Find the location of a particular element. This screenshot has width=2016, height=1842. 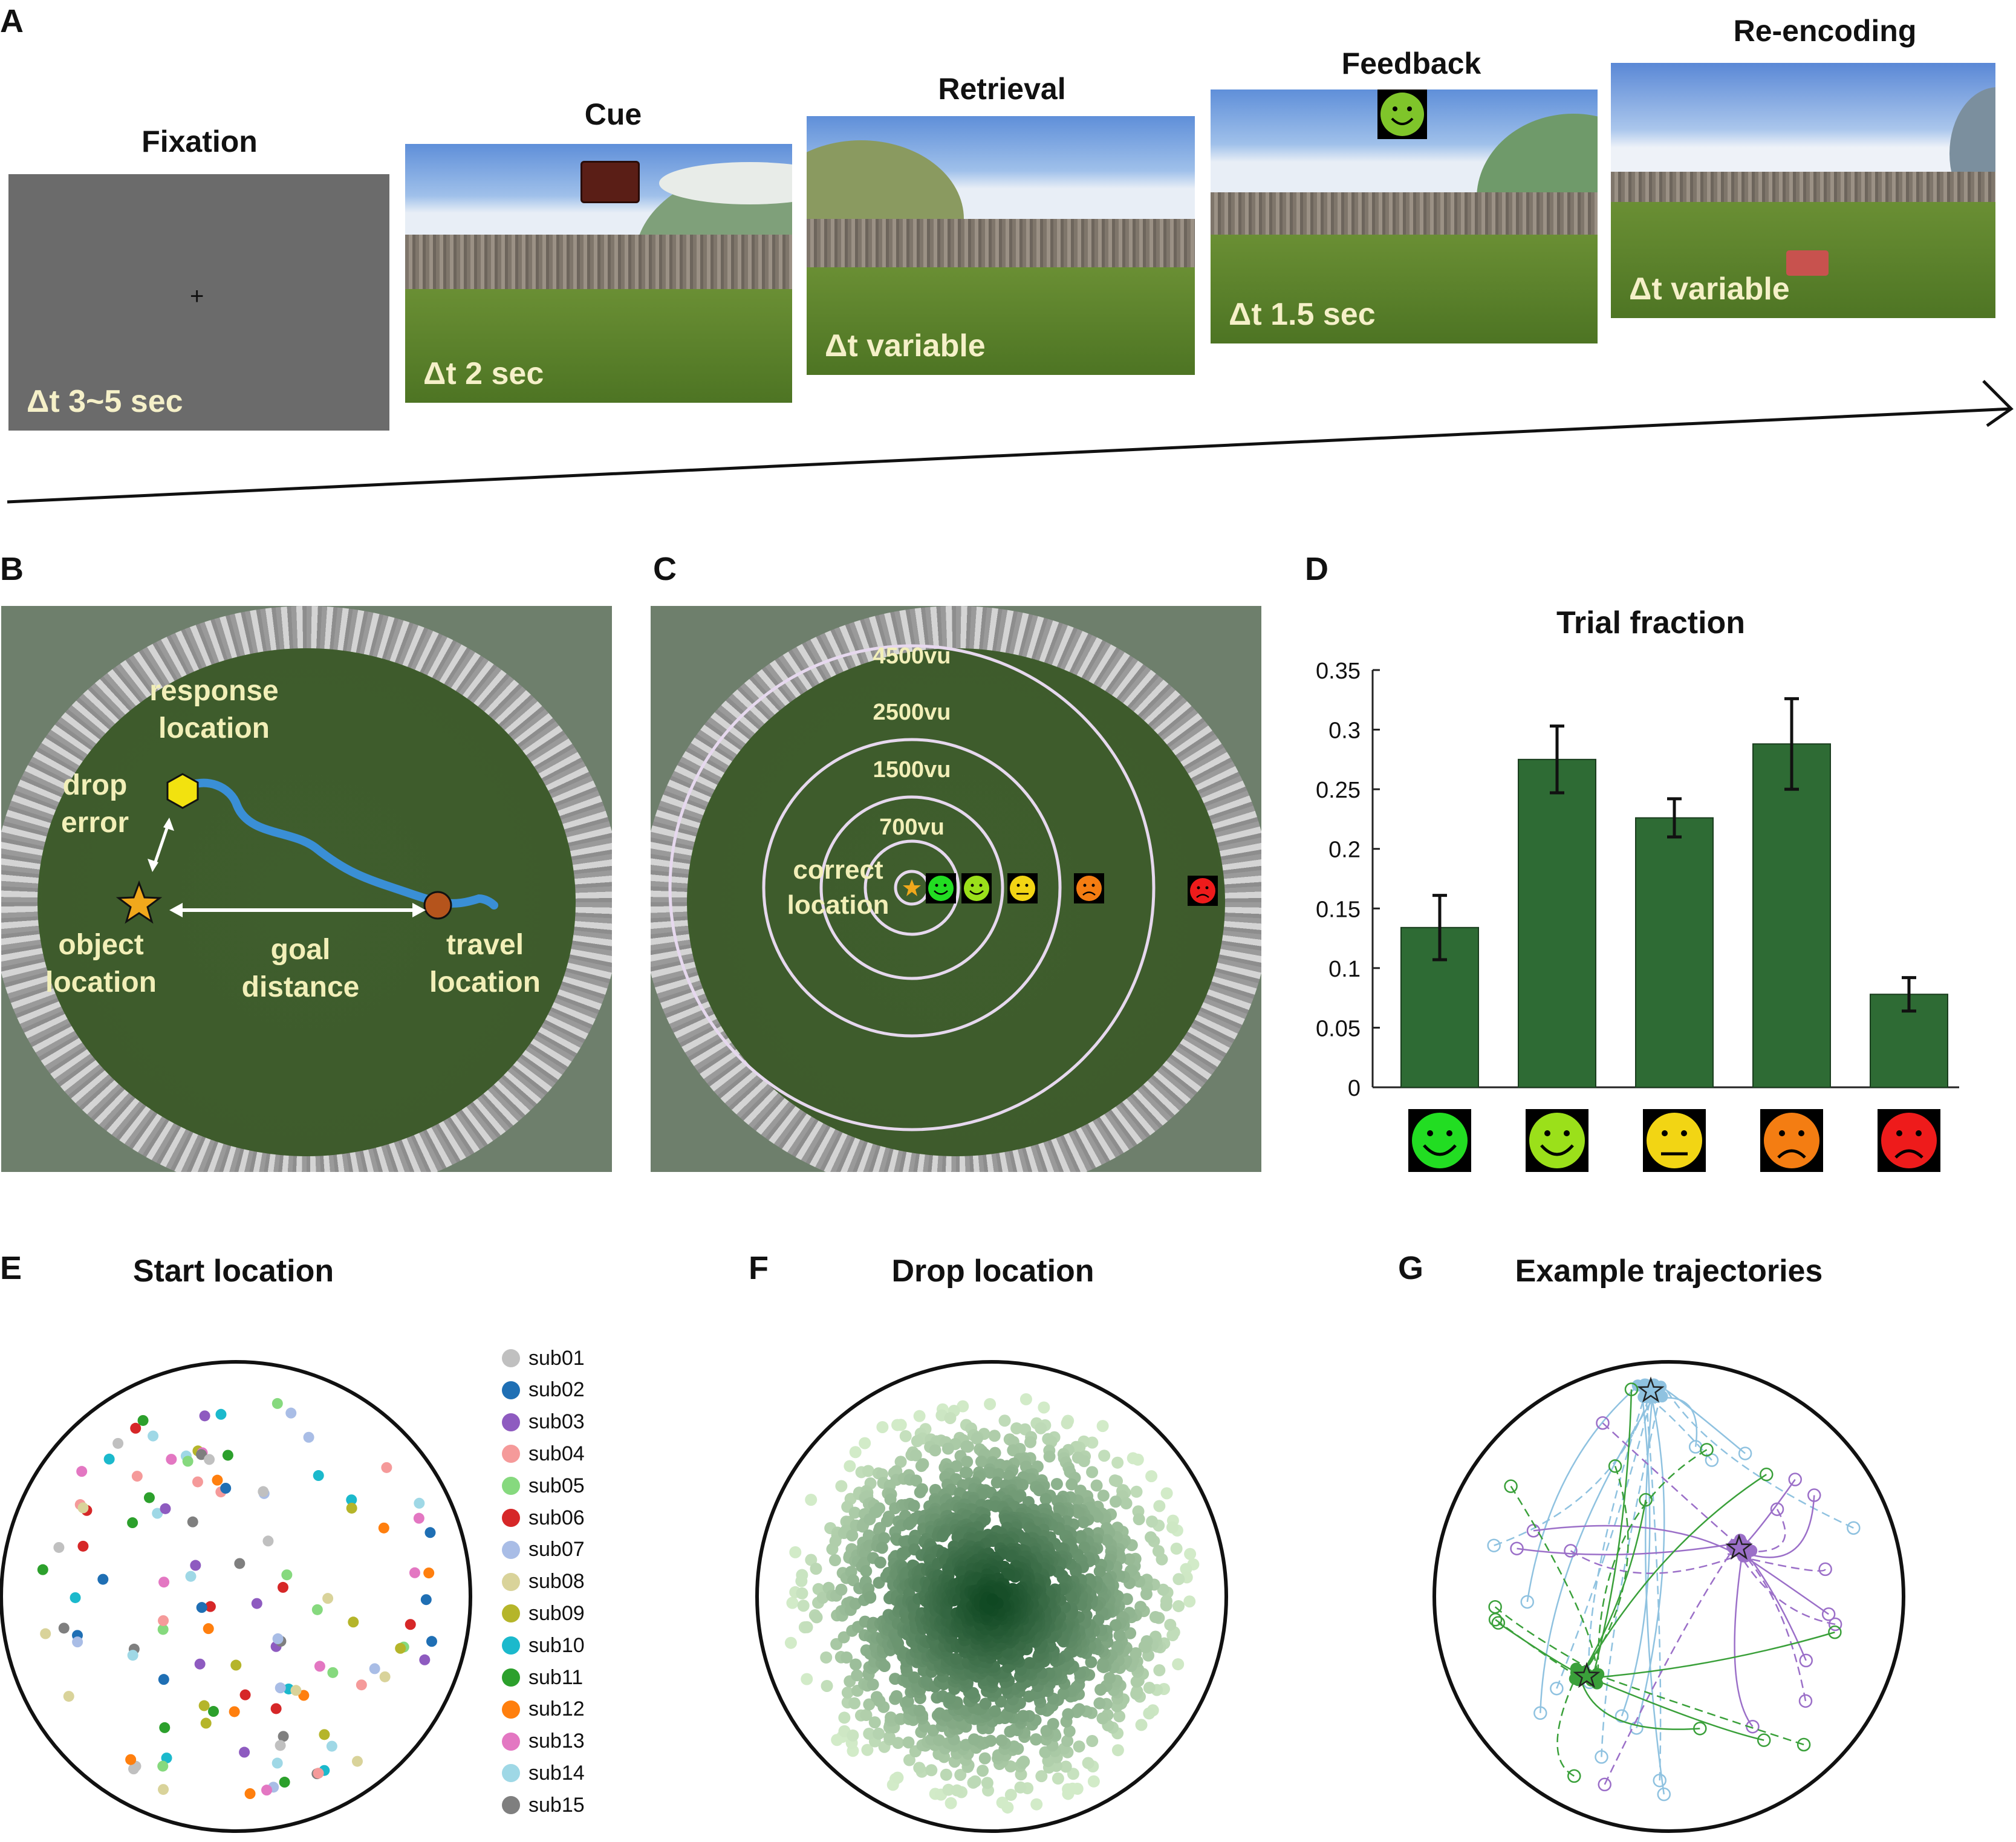

arena-boundary is located at coordinates (1668, 1596).